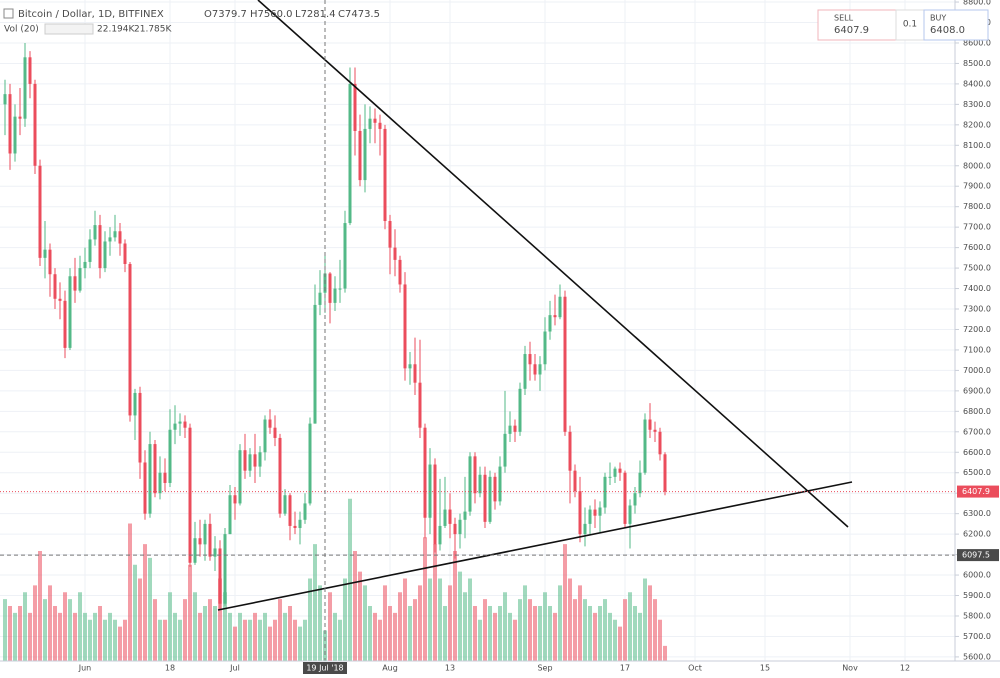  I want to click on symbol-title: Bitcoin / Dollar, 1D, BITFINEX, so click(91, 14).